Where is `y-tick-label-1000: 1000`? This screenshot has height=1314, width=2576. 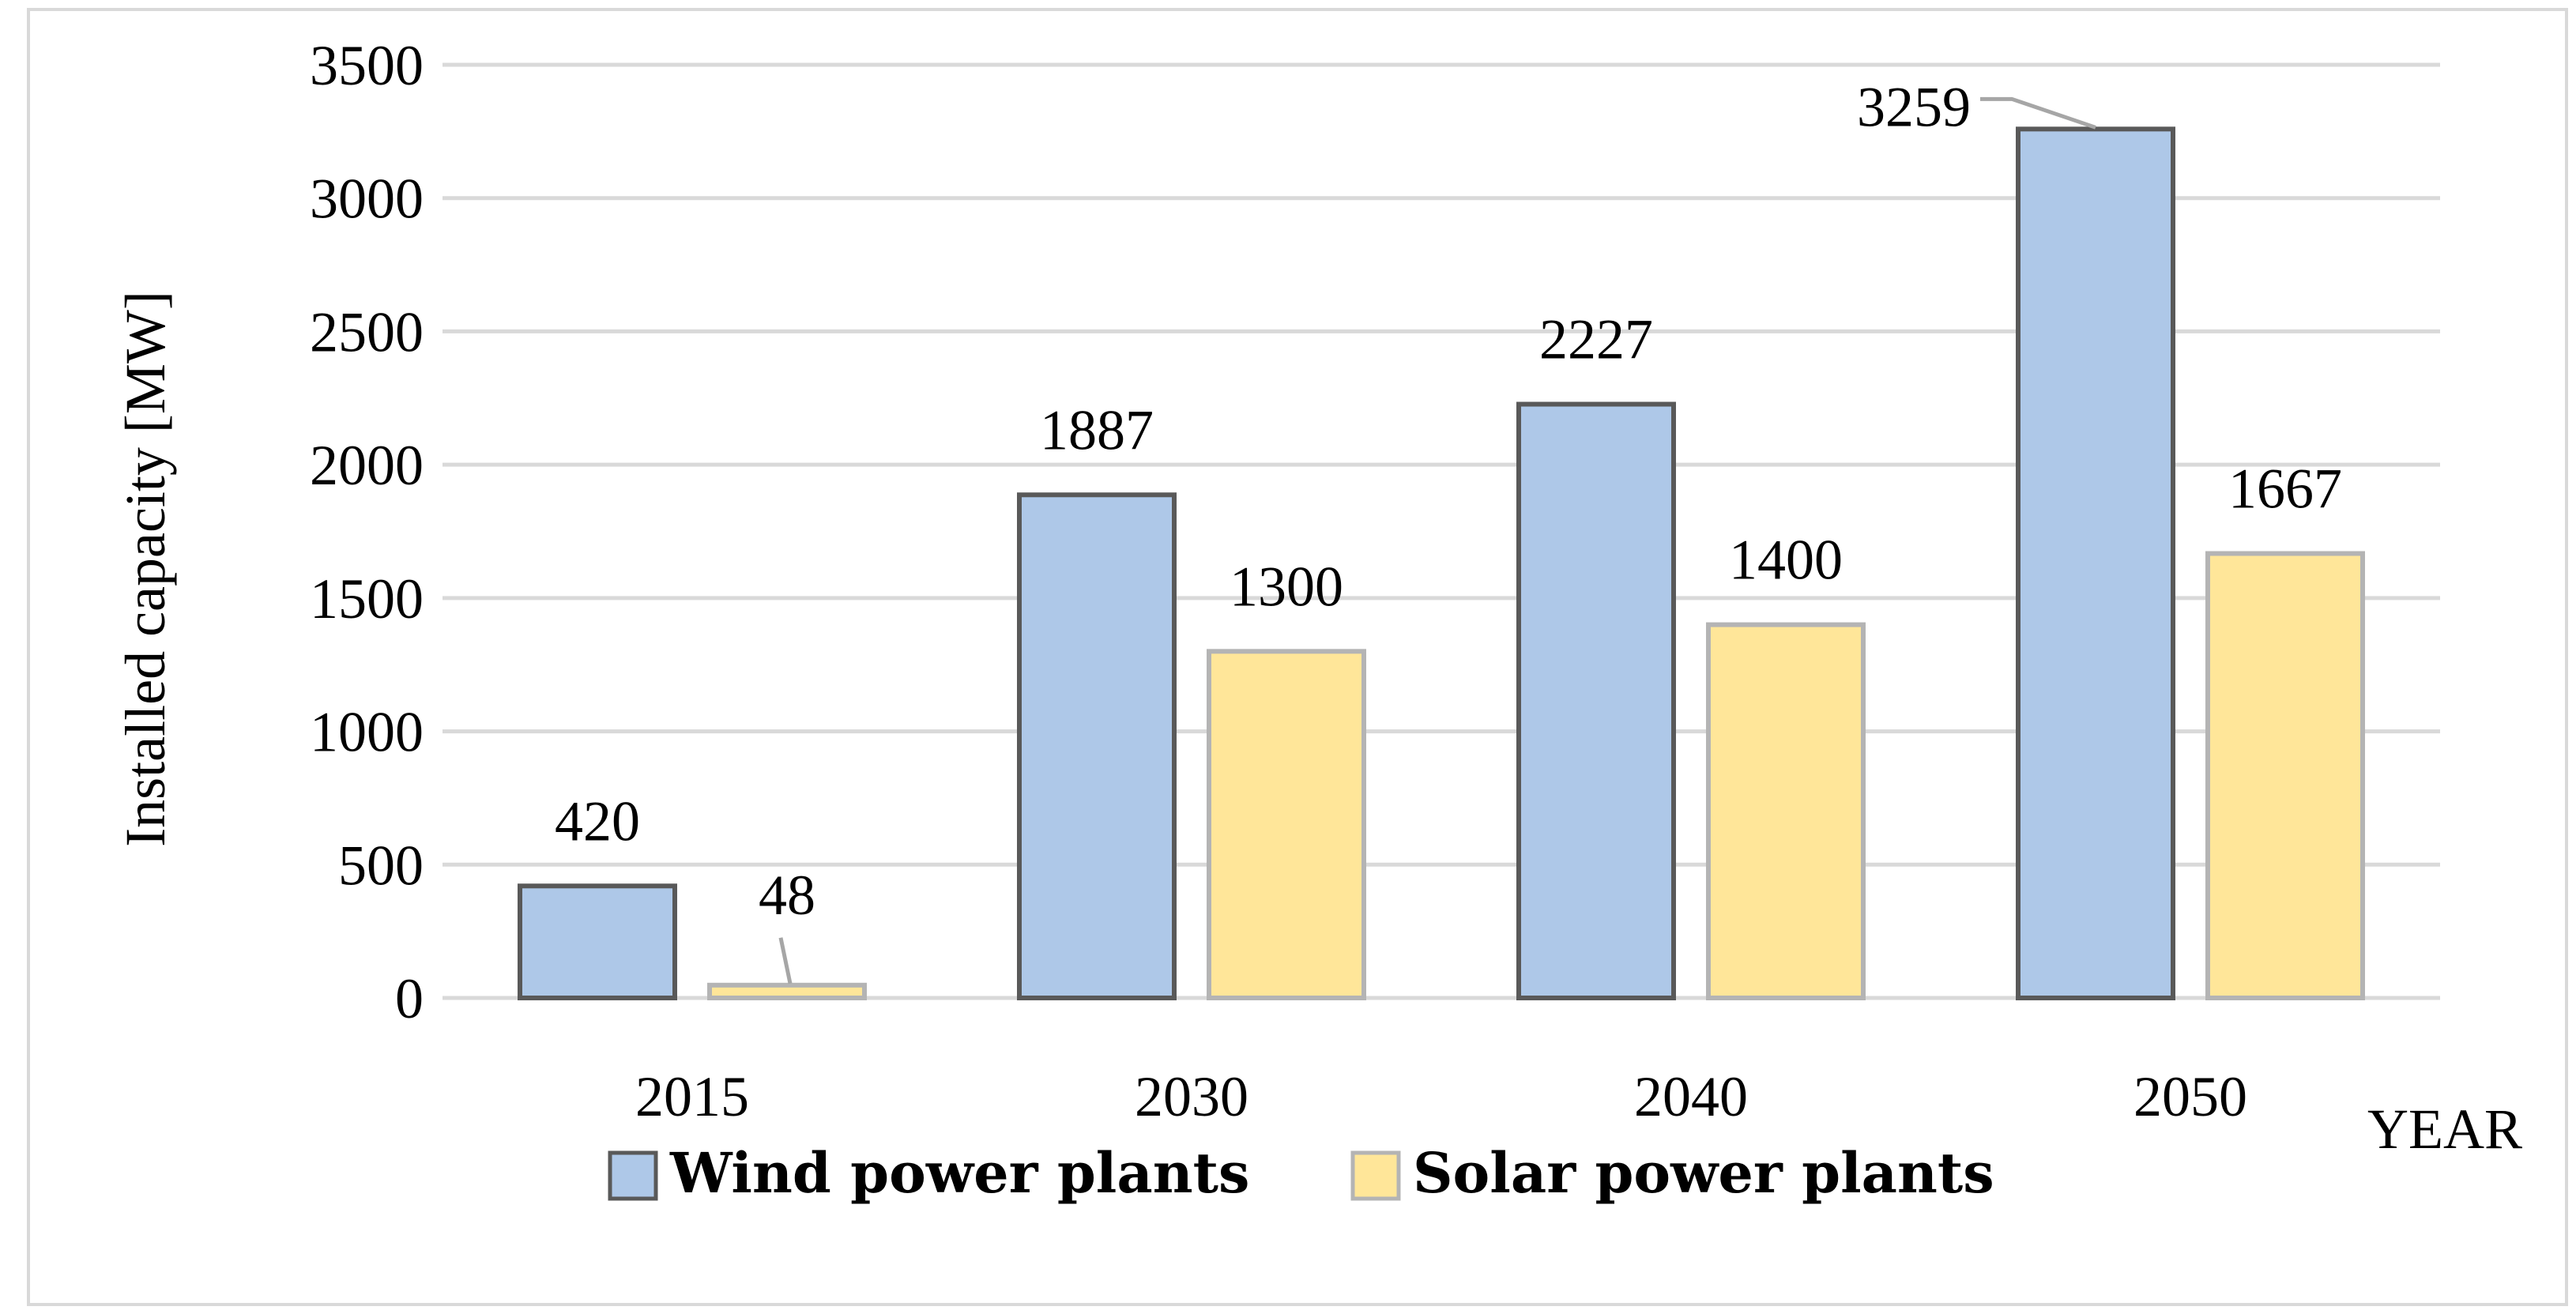
y-tick-label-1000: 1000 is located at coordinates (367, 732).